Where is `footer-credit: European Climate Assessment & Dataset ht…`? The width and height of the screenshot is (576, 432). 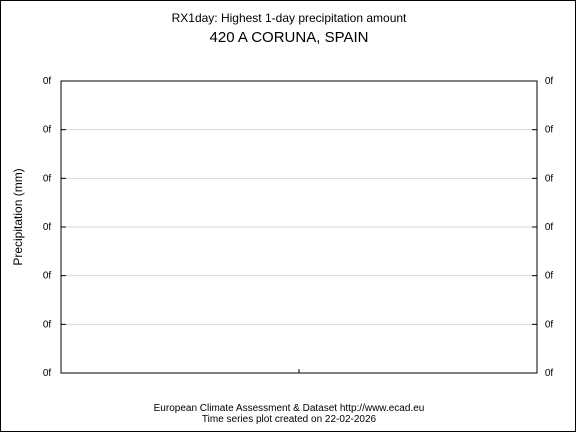
footer-credit: European Climate Assessment & Dataset ht… is located at coordinates (289, 408).